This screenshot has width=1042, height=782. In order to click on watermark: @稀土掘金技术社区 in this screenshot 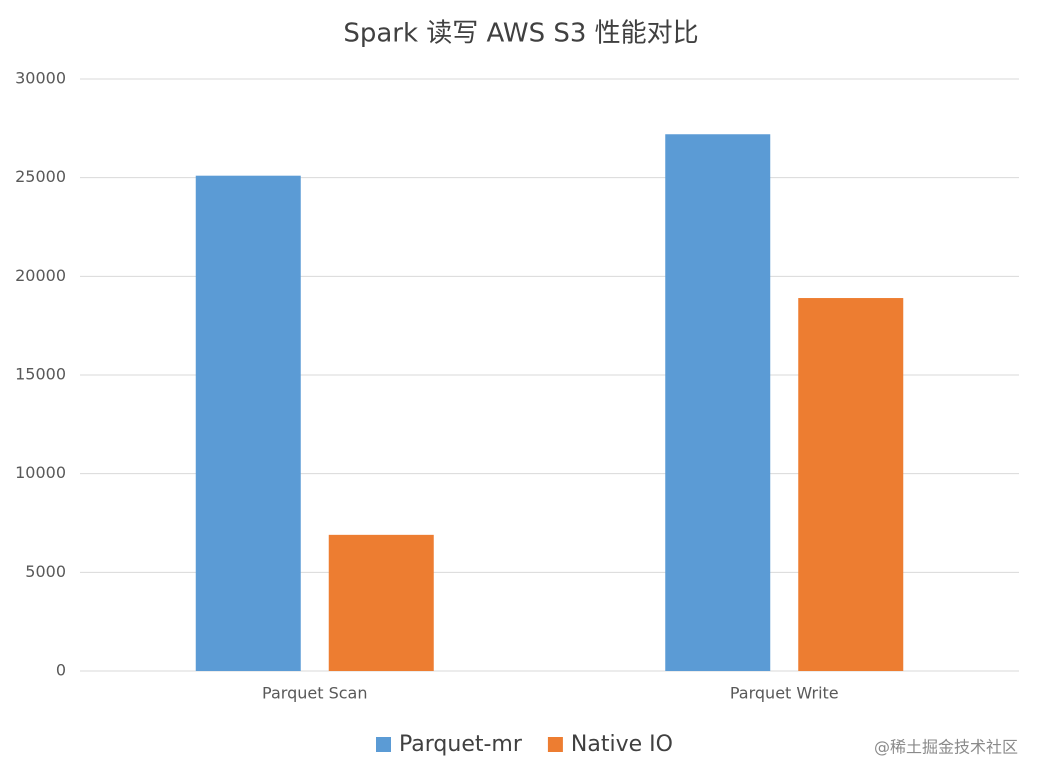, I will do `click(946, 747)`.